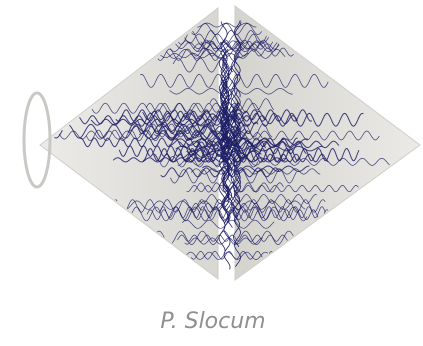  I want to click on caption: P. Slocum, so click(212, 321).